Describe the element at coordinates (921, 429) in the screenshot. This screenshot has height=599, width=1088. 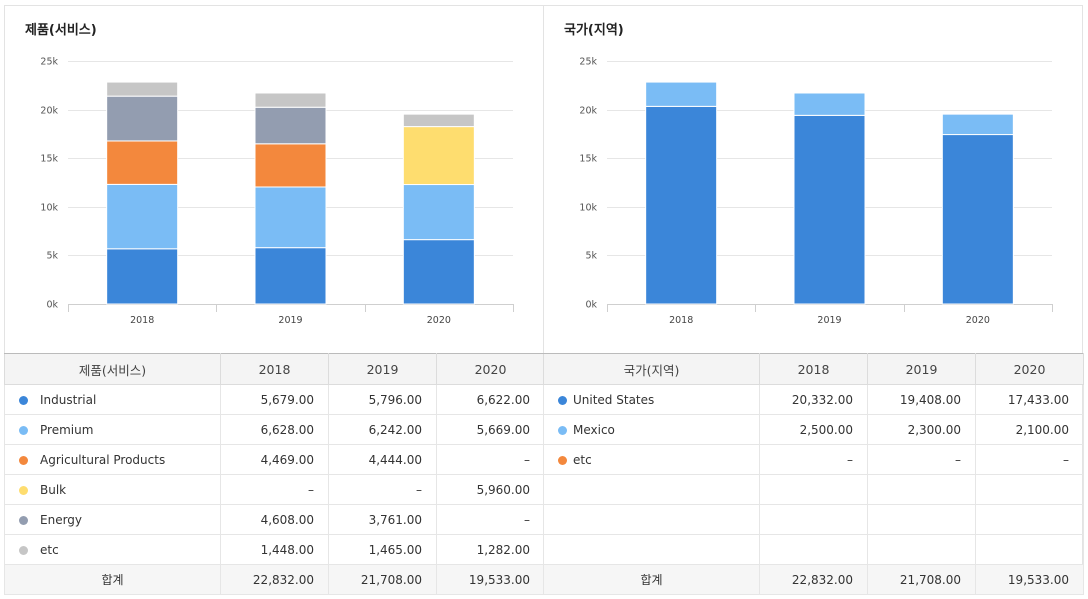
I see `cell-value: 2,300.00` at that location.